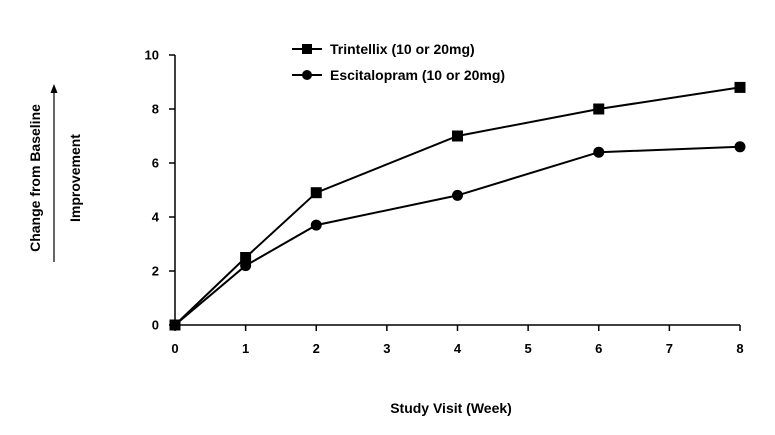 This screenshot has width=775, height=435. Describe the element at coordinates (457, 340) in the screenshot. I see `x-ticks: 0 1 2 3 4 5 6 7 8` at that location.